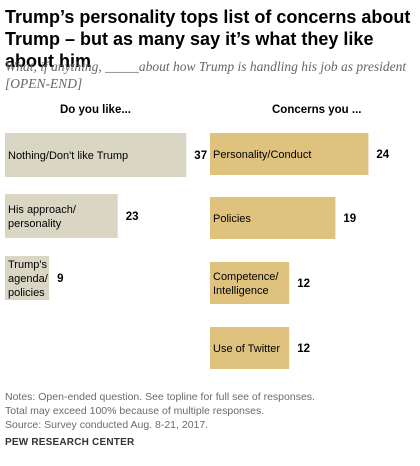 This screenshot has width=420, height=466. I want to click on like-category-label: policies, so click(26, 293).